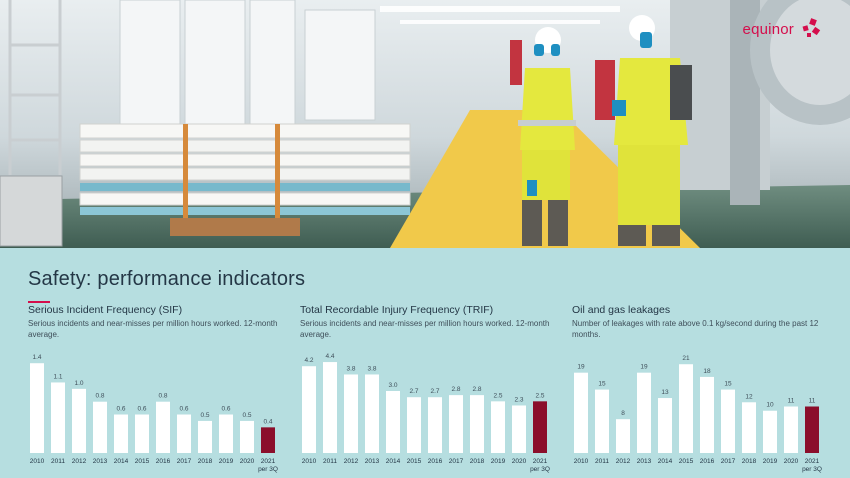 This screenshot has height=478, width=850. I want to click on data-label-2012: 1.0, so click(78, 383).